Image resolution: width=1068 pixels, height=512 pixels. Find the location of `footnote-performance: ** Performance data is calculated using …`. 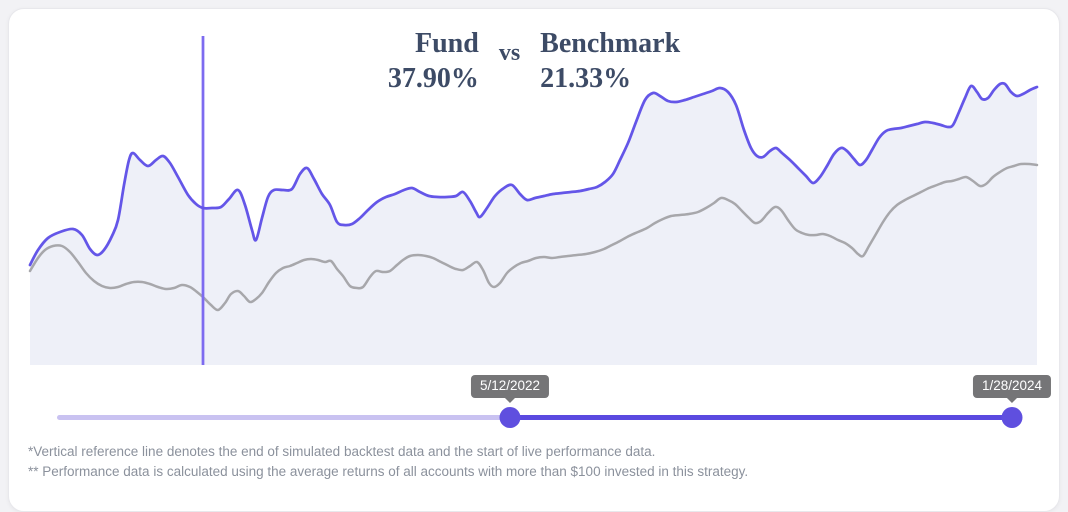

footnote-performance: ** Performance data is calculated using … is located at coordinates (388, 471).